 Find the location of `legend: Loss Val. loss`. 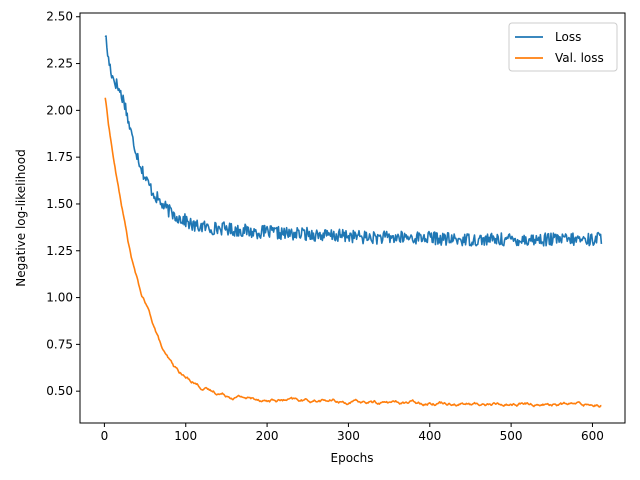

legend: Loss Val. loss is located at coordinates (563, 47).